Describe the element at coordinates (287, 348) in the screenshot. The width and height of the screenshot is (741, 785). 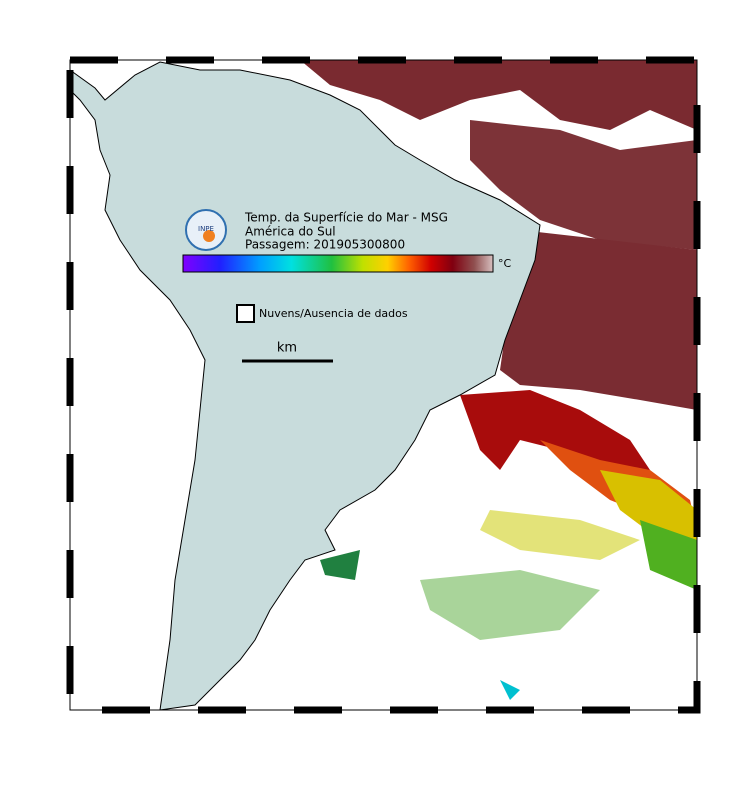
I see `scale-unit: km` at that location.